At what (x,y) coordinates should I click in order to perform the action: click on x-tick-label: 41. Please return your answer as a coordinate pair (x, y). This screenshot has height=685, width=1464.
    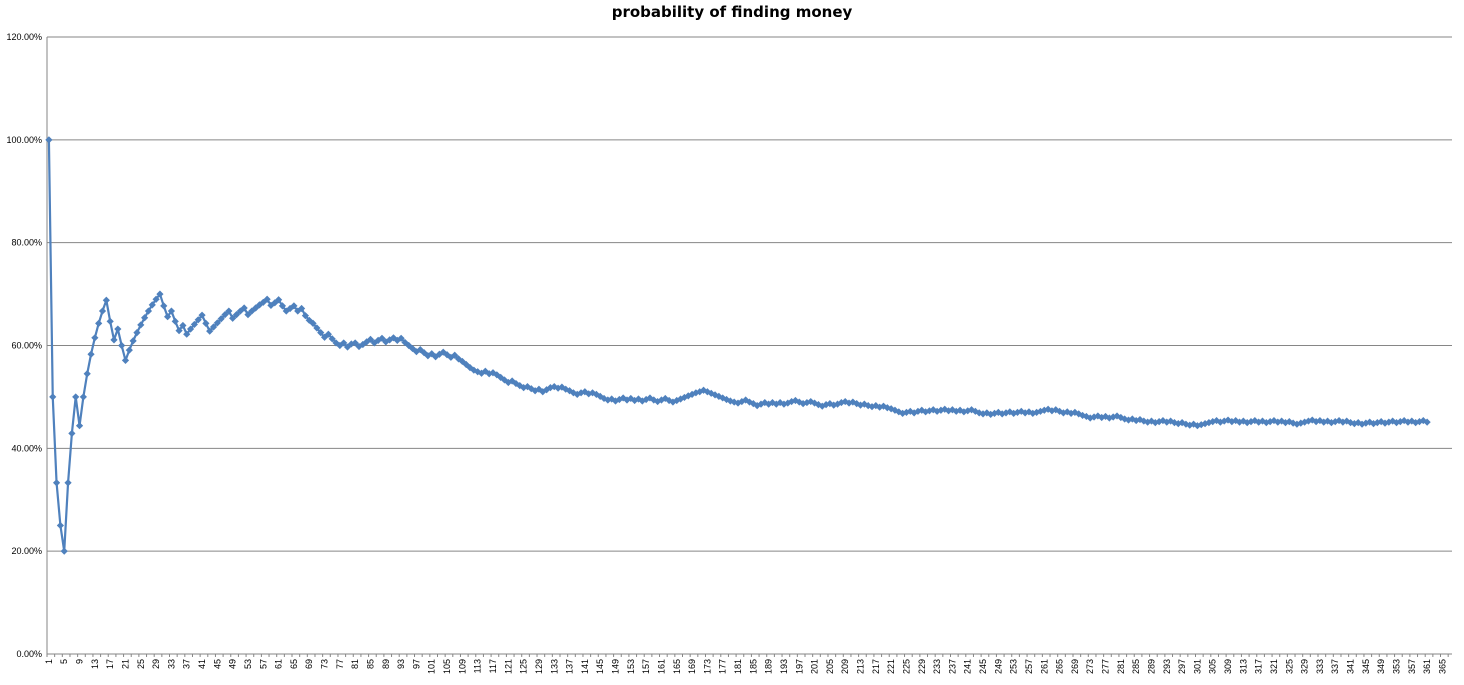
    Looking at the image, I should click on (202, 664).